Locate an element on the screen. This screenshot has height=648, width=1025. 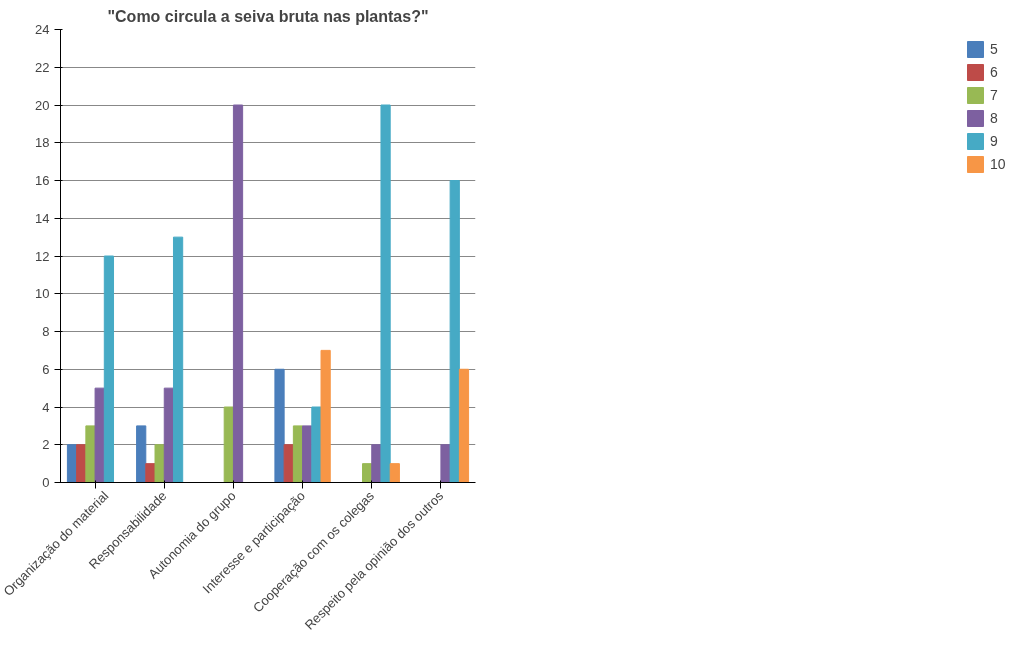
y-tick-label: 22 is located at coordinates (42, 67).